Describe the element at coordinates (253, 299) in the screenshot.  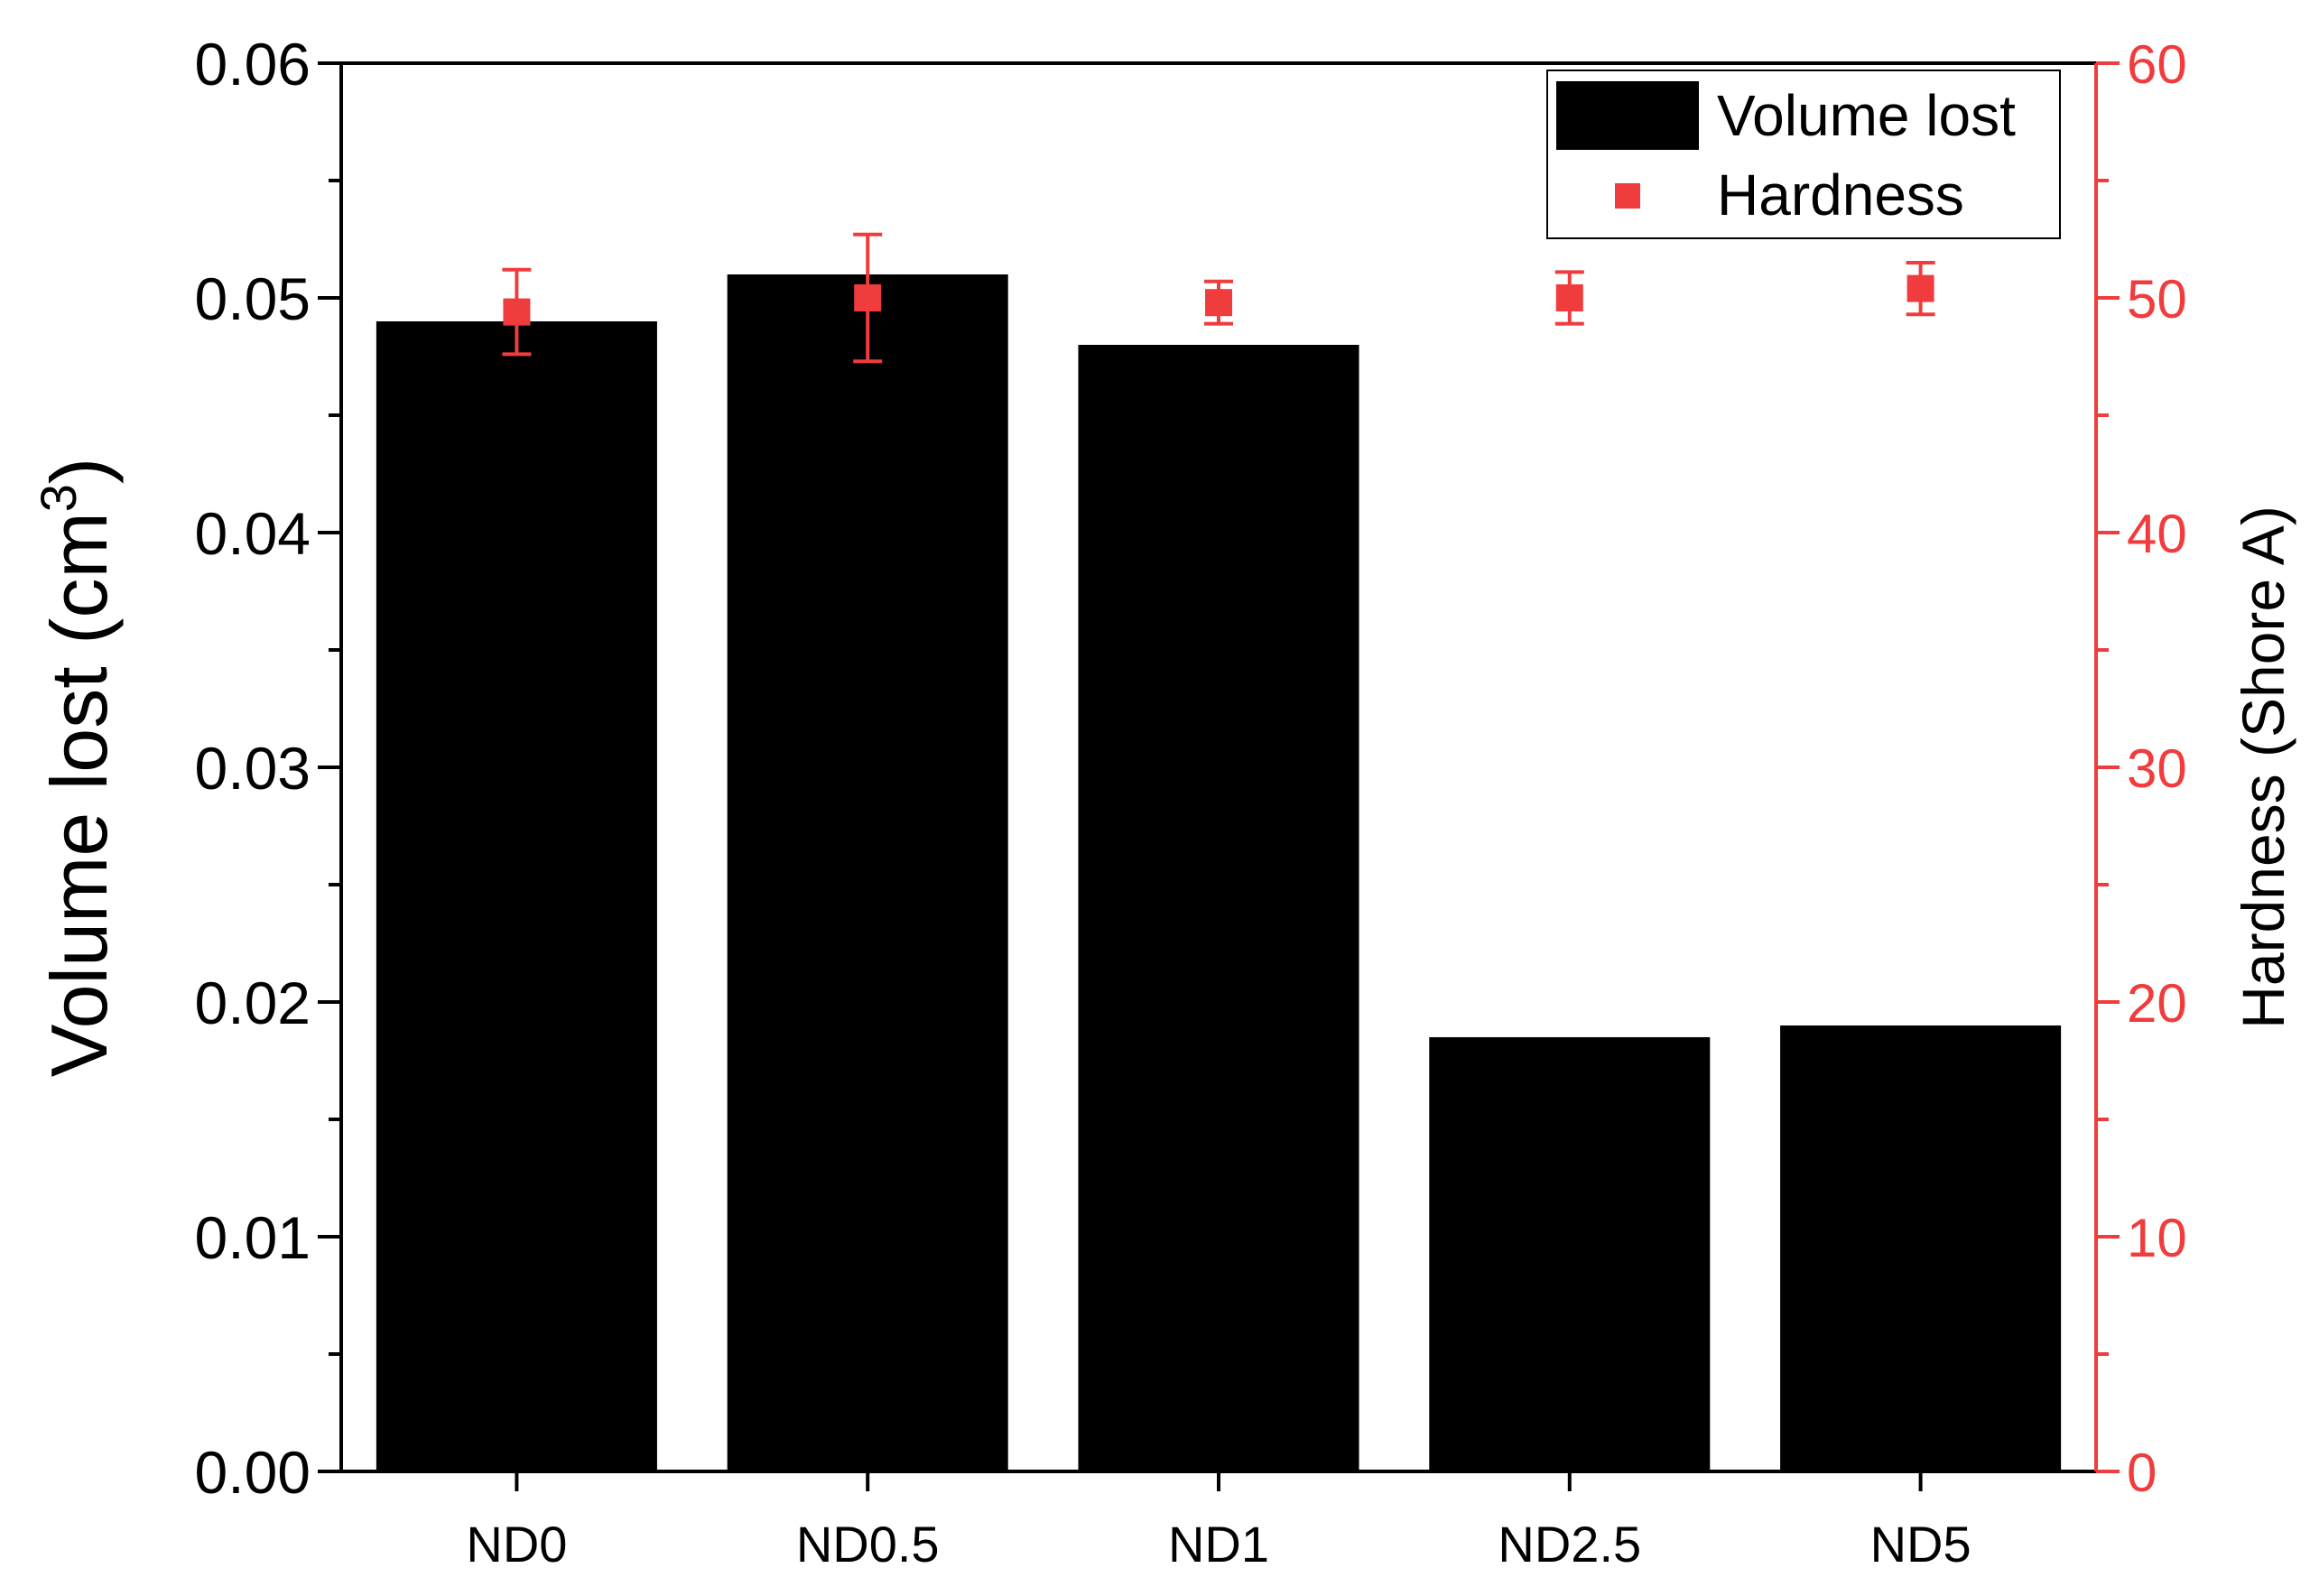
I see `y-tick-label: 0.05` at that location.